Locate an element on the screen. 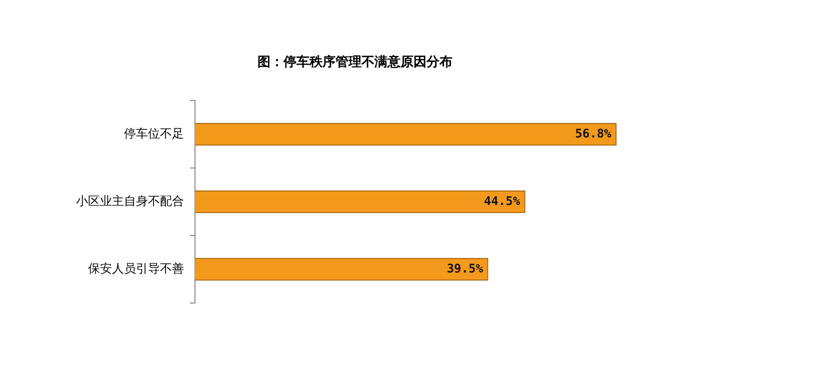  y-tick-label: 停车位不足 is located at coordinates (154, 133).